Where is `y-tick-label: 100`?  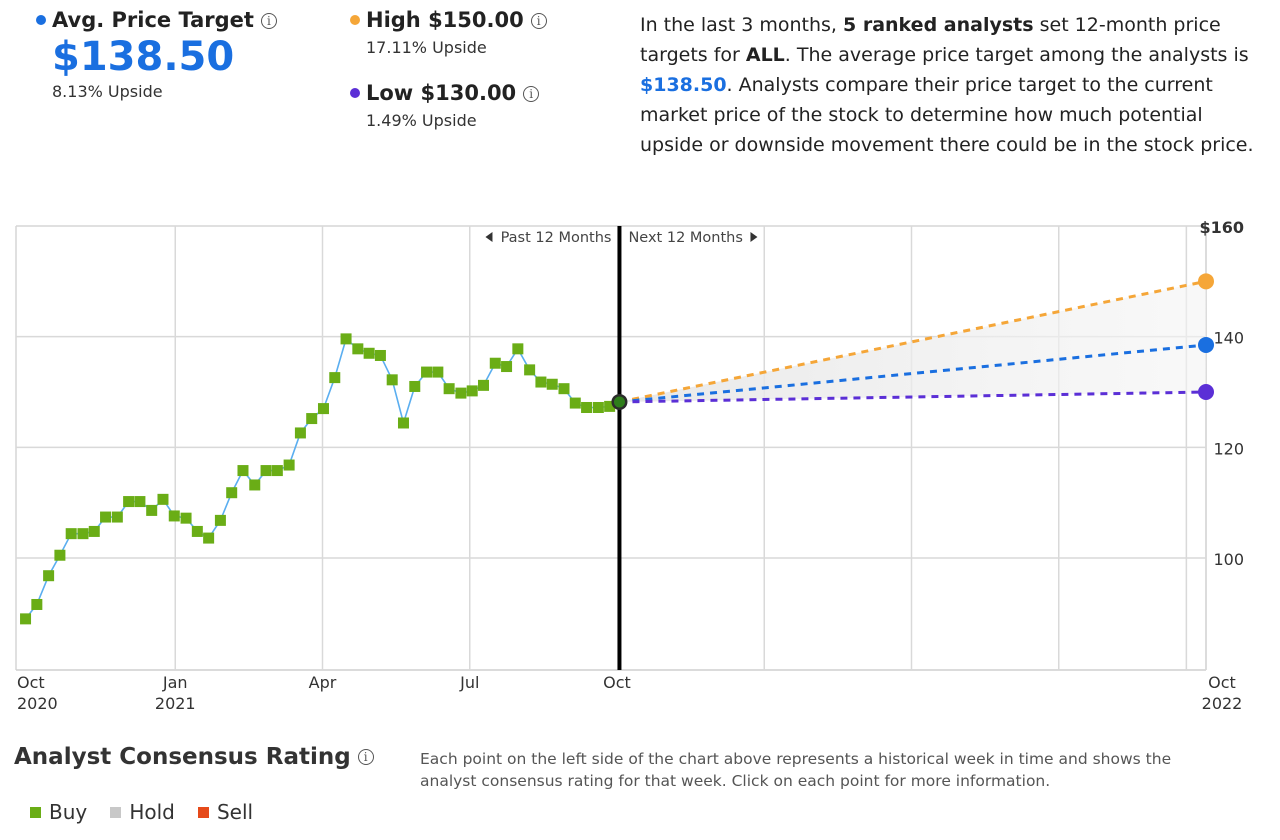 y-tick-label: 100 is located at coordinates (1228, 559).